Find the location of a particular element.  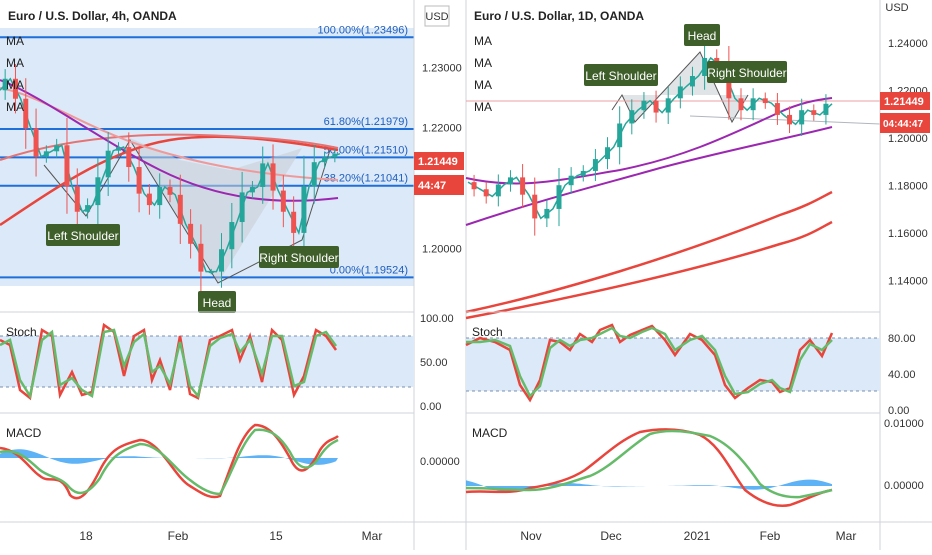

usd-box is located at coordinates (437, 16).